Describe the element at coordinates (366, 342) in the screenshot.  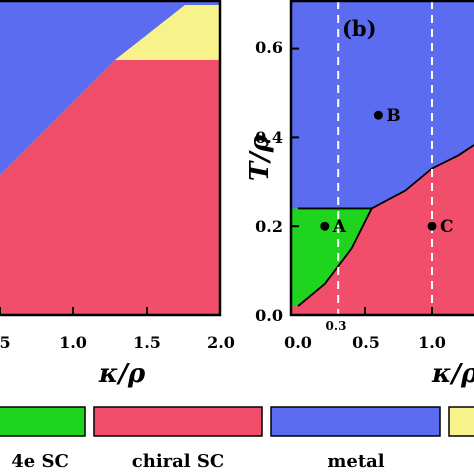
I see `panel-b-x-tick-0.5: 0.5` at that location.